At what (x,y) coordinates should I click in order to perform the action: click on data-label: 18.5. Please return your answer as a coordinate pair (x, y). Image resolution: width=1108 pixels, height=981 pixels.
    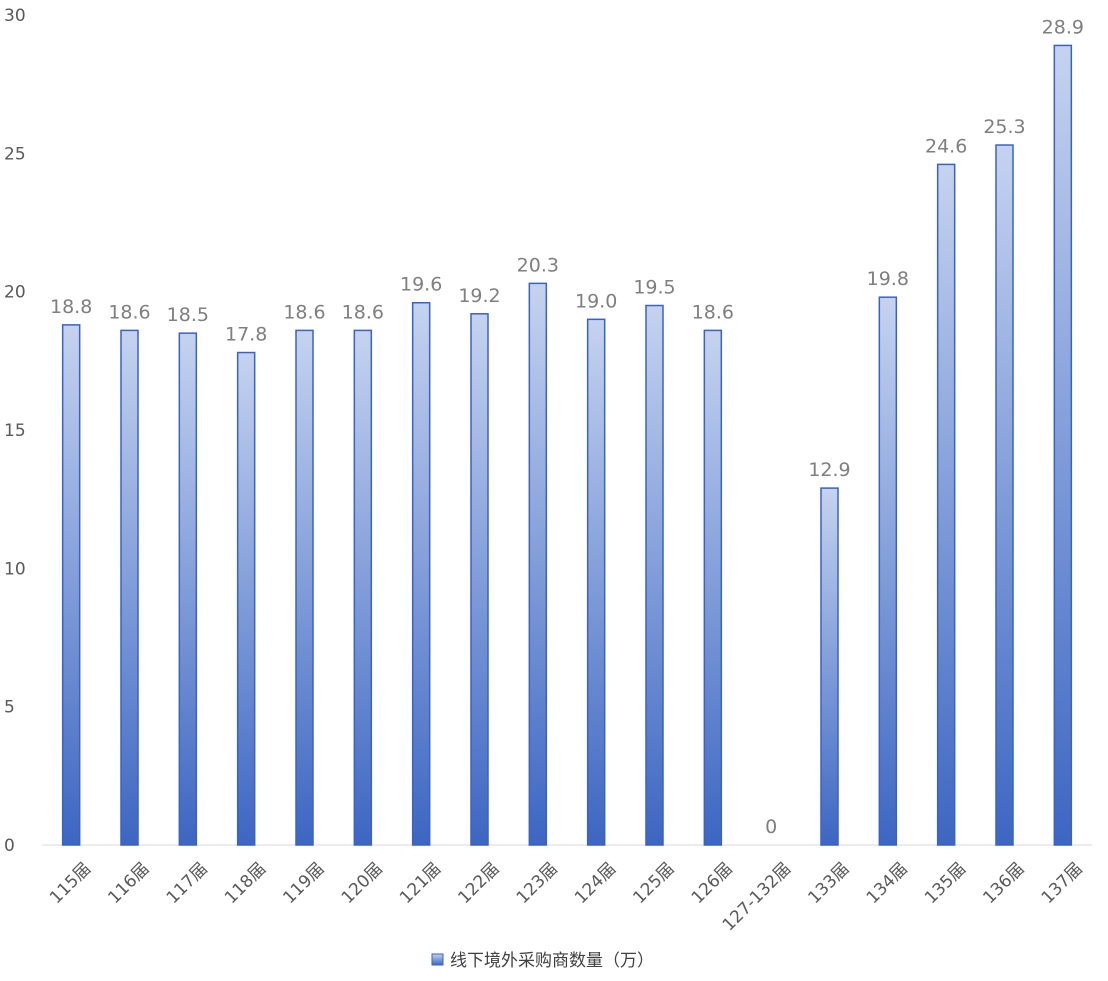
    Looking at the image, I should click on (188, 315).